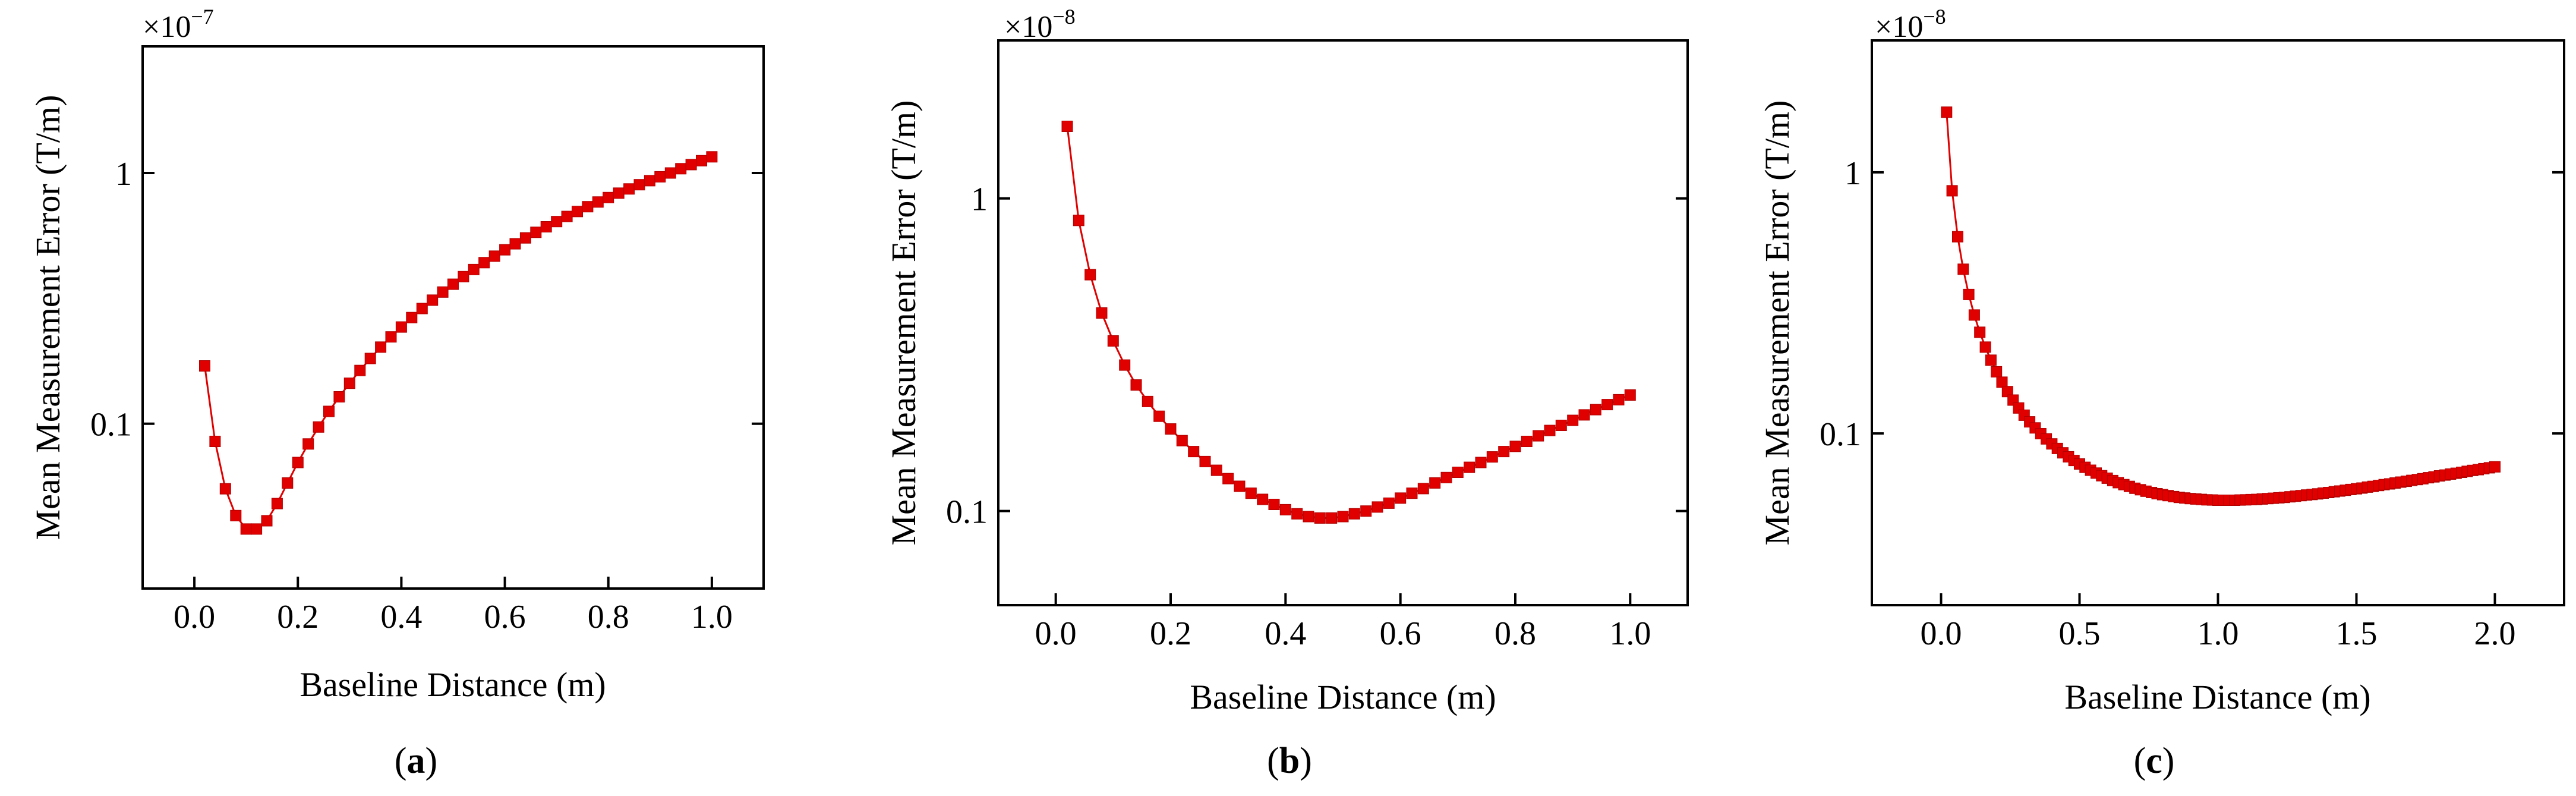 This screenshot has height=796, width=2576. What do you see at coordinates (1343, 697) in the screenshot?
I see `x-axis-title: Baseline Distance (m)` at bounding box center [1343, 697].